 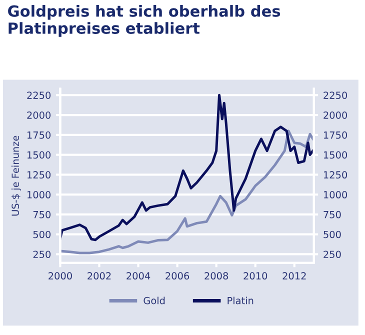 I want to click on y2-tick-label: 1750, so click(x=336, y=135).